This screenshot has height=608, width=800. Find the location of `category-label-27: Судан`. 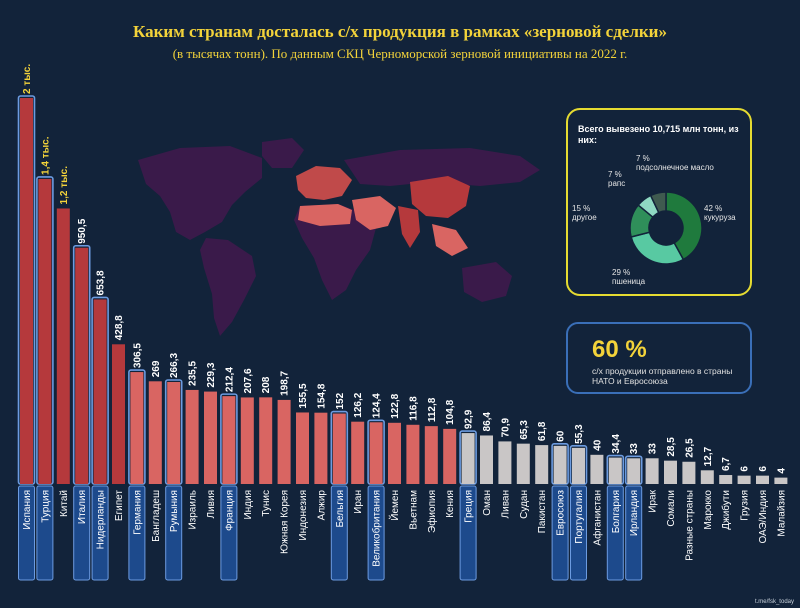

category-label-27: Судан is located at coordinates (524, 504).